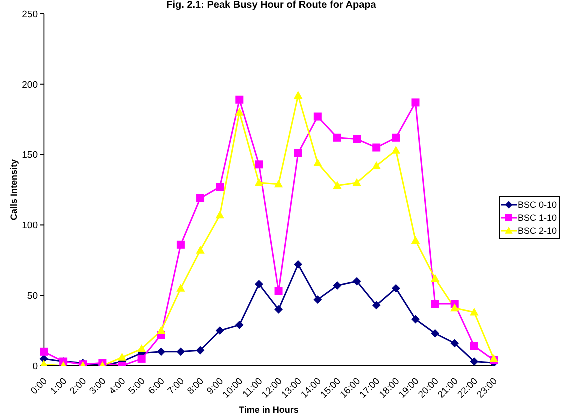  Describe the element at coordinates (272, 5) in the screenshot. I see `chart-title: Fig. 2.1: Peak Busy Hour of Route for Apapa` at that location.